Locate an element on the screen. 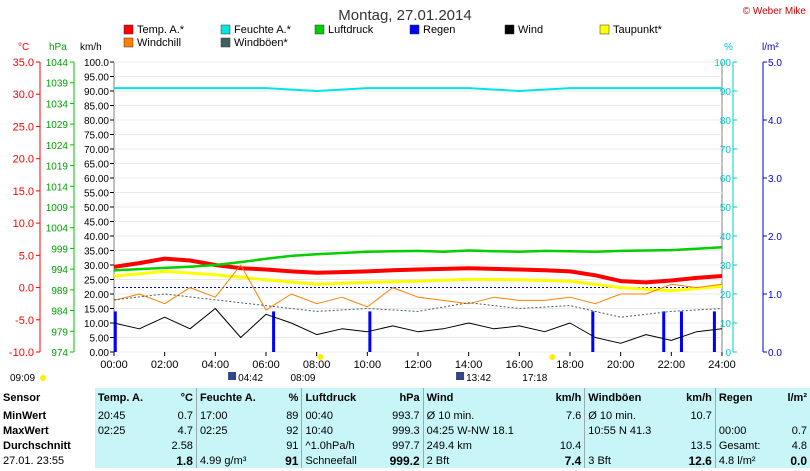  temp-unit-label: °C is located at coordinates (23, 47).